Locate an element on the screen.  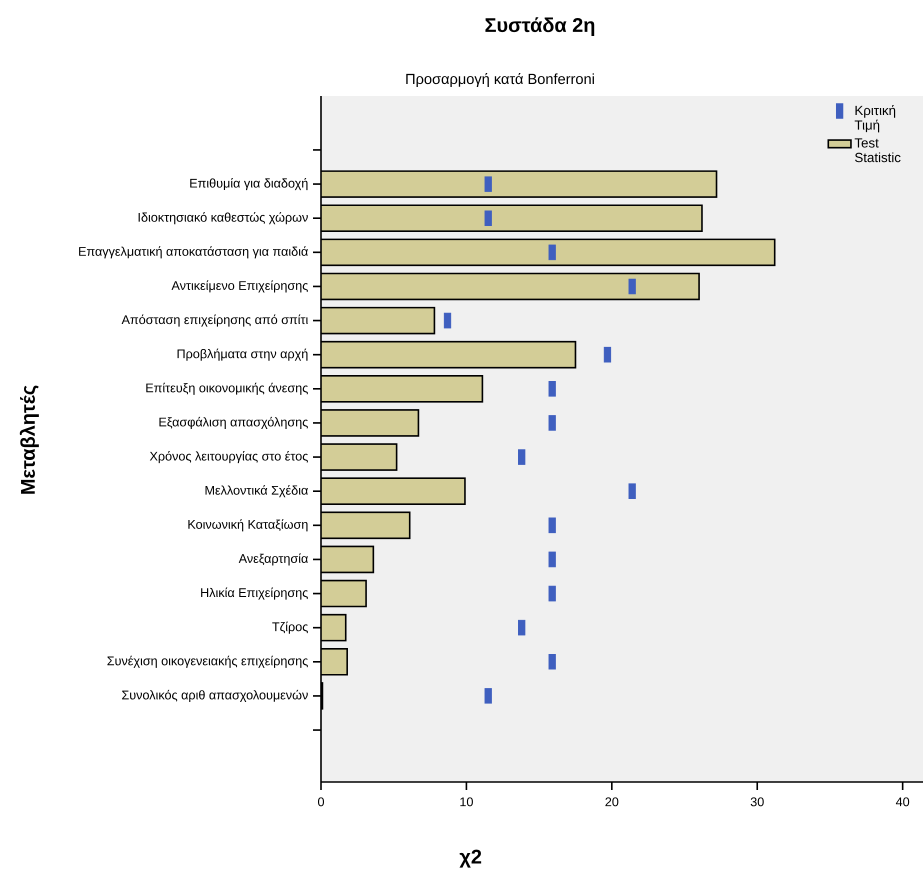
x-tick-label: 40 is located at coordinates (903, 801).